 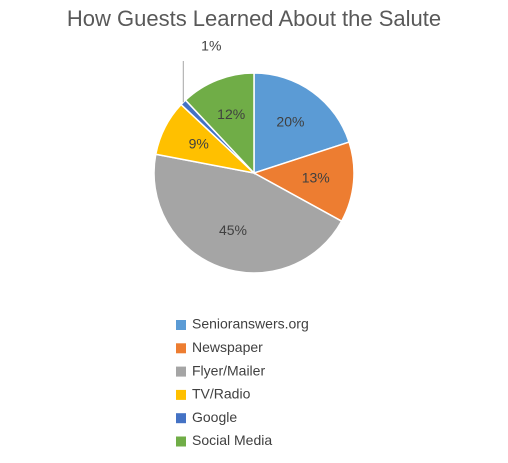 I want to click on chart-title: How Guests Learned About the Salute, so click(x=254, y=18).